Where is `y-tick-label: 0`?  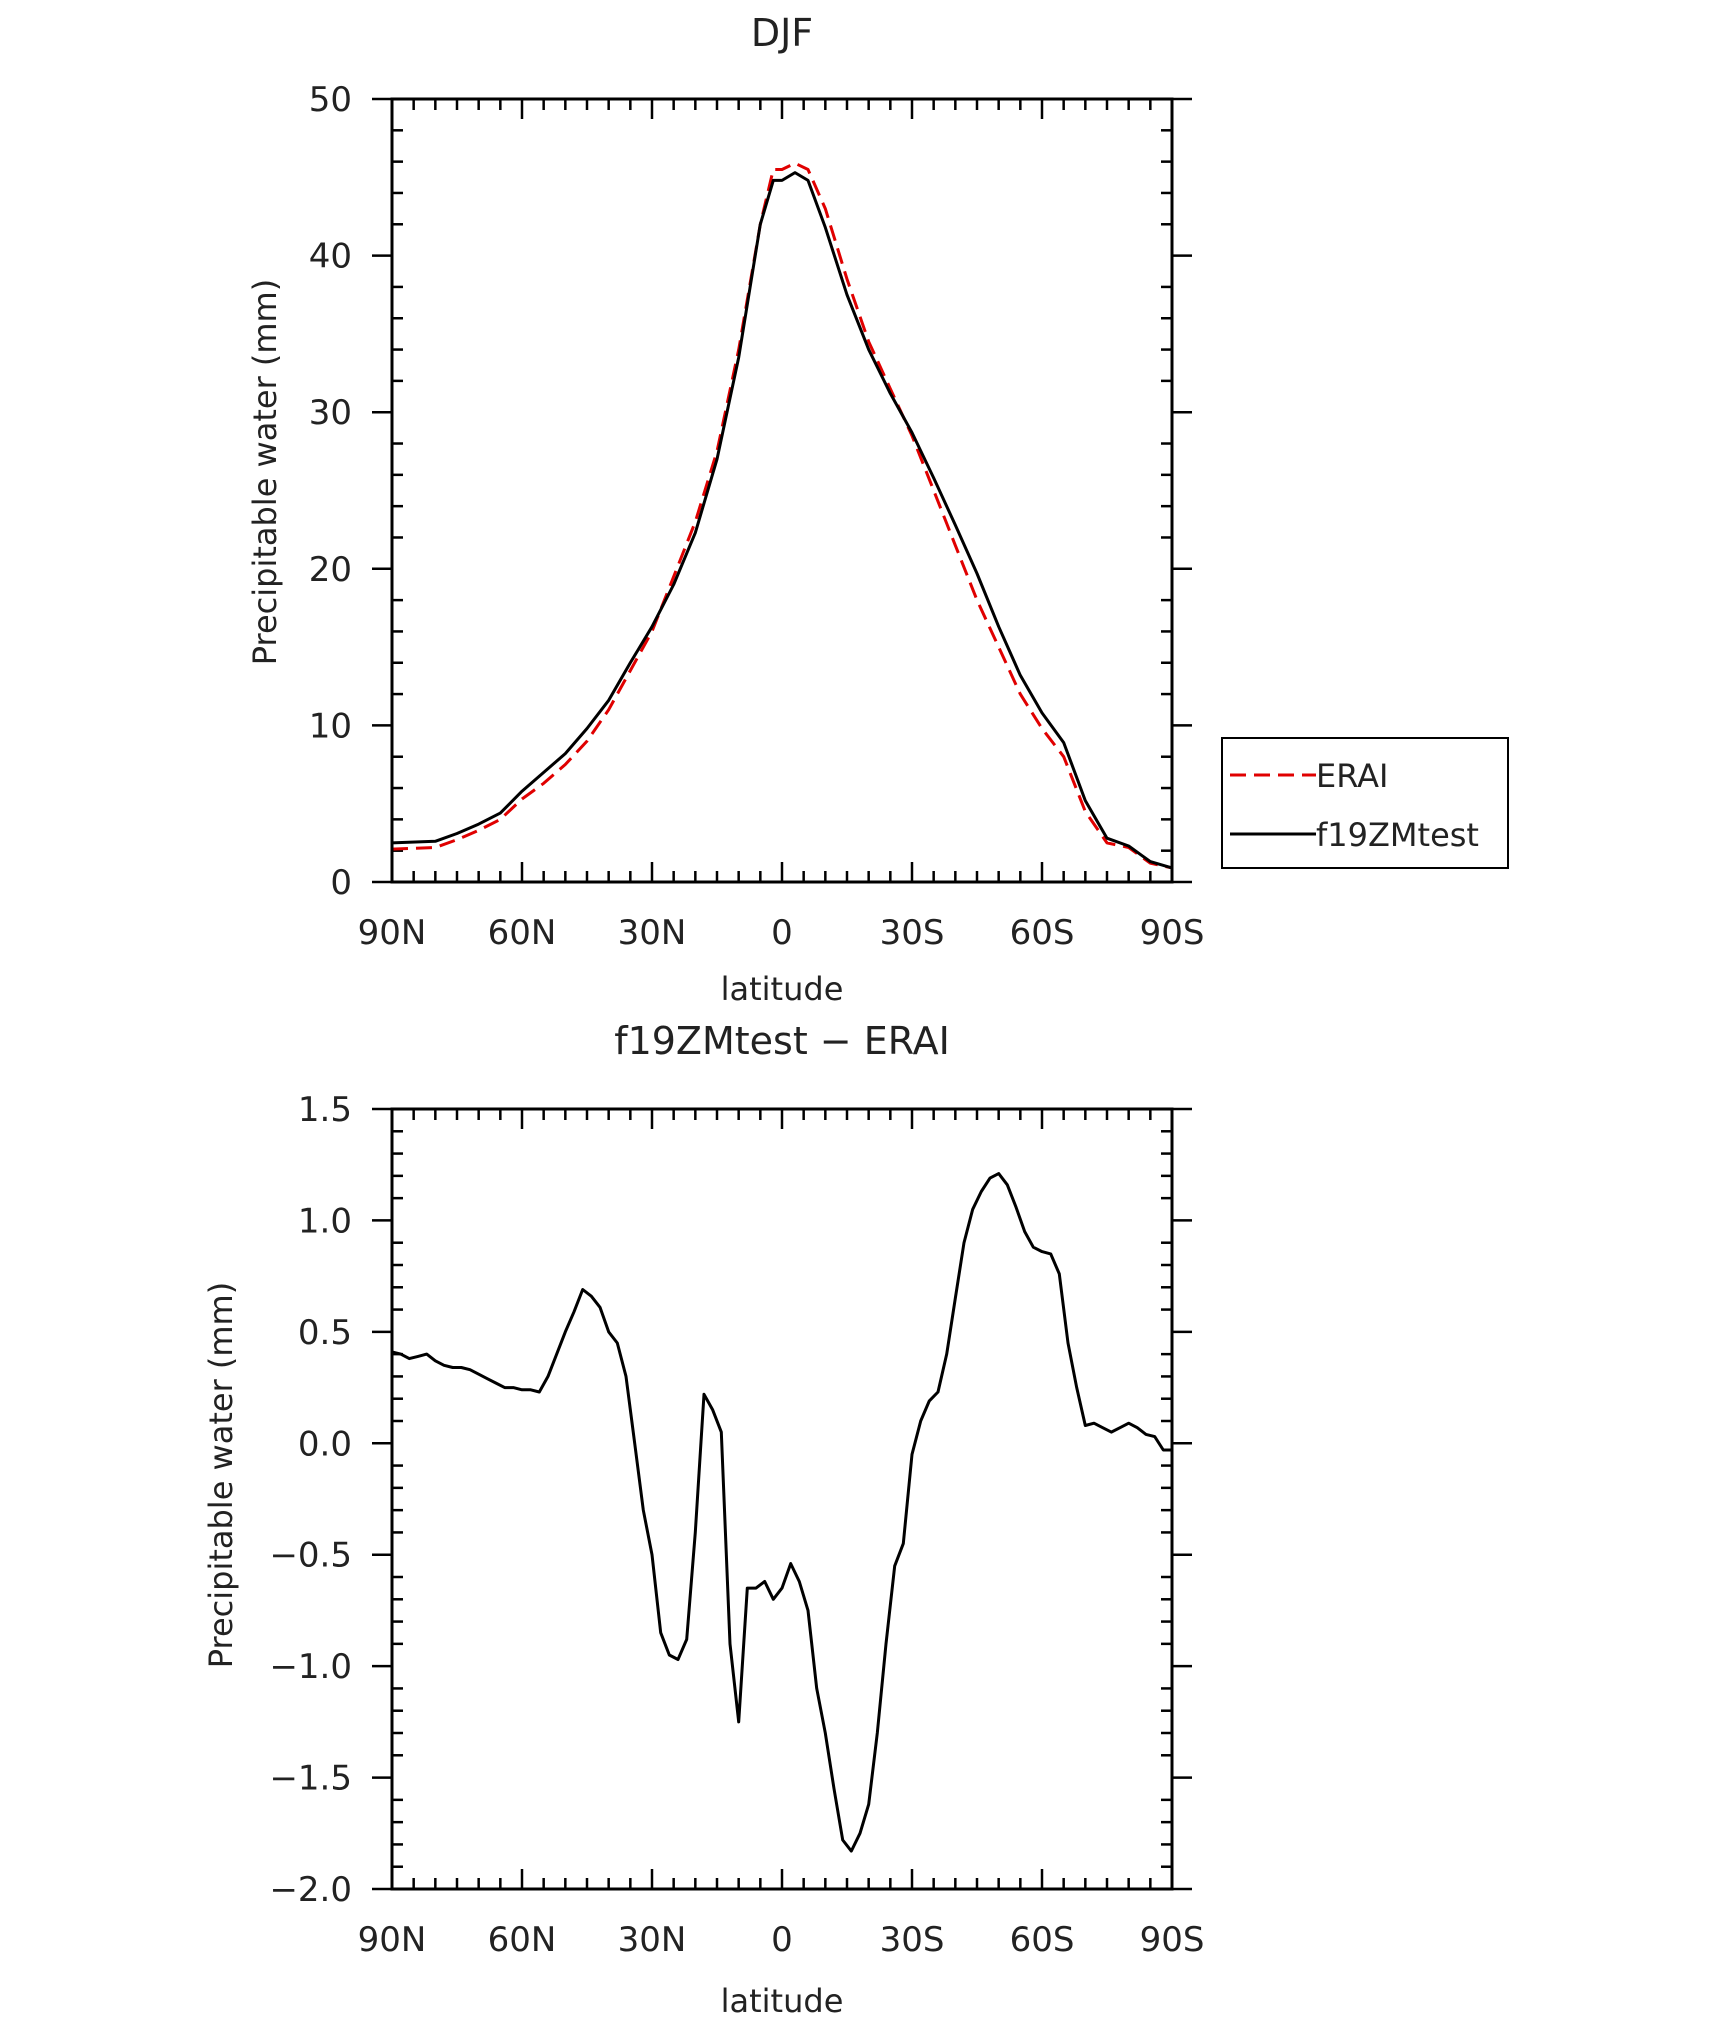 y-tick-label: 0 is located at coordinates (341, 883).